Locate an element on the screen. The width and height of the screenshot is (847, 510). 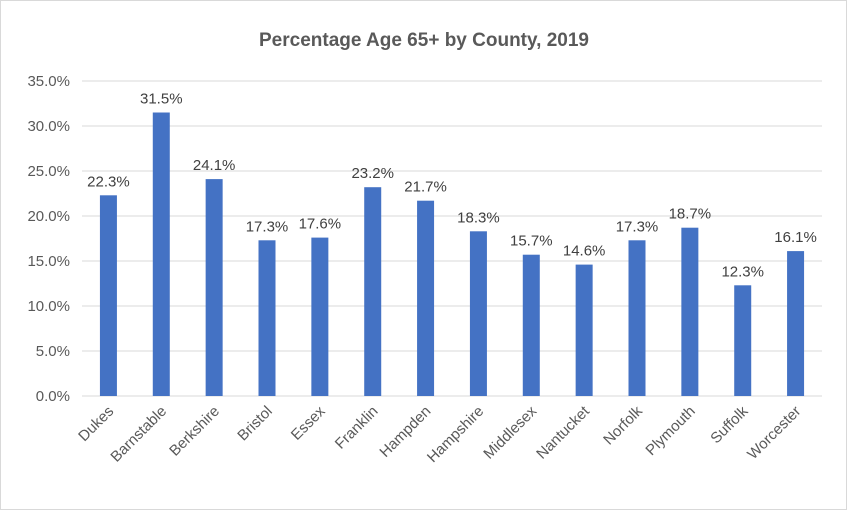
data-label: 17.6% is located at coordinates (320, 224).